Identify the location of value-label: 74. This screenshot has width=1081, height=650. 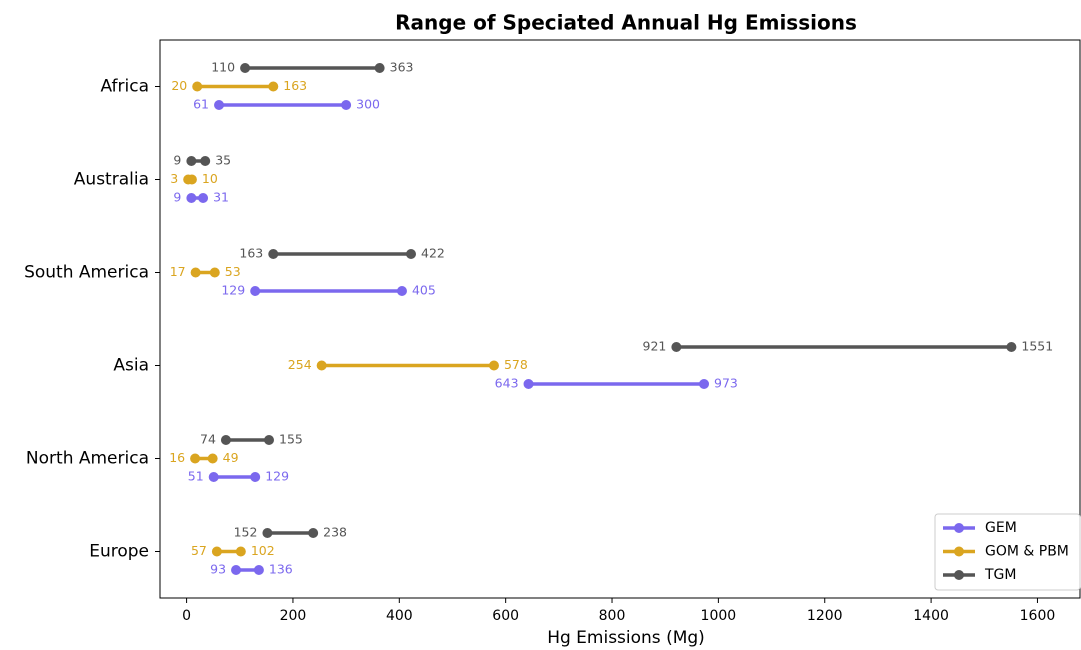
(208, 439).